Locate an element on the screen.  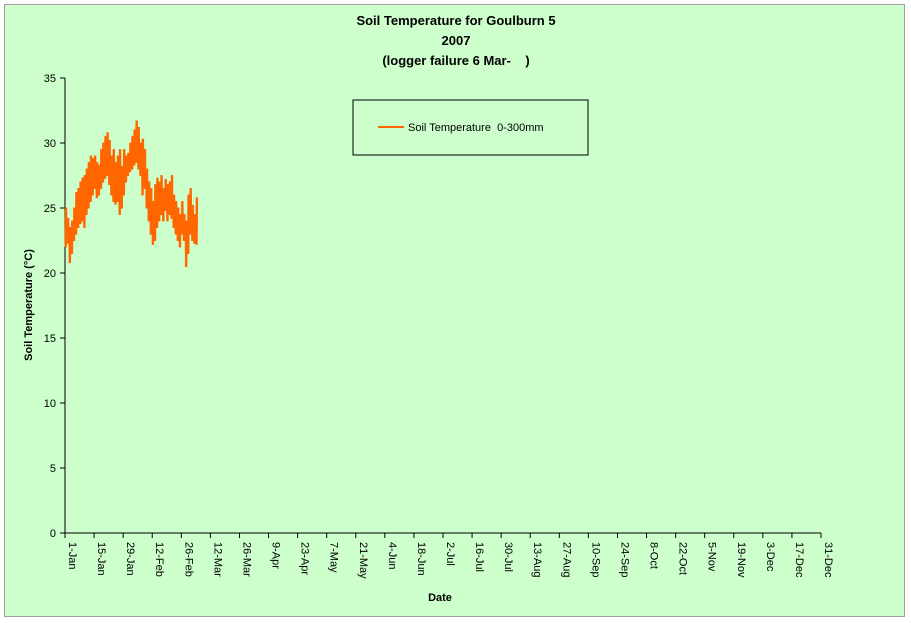
x-tick-label: 22-Oct is located at coordinates (683, 558).